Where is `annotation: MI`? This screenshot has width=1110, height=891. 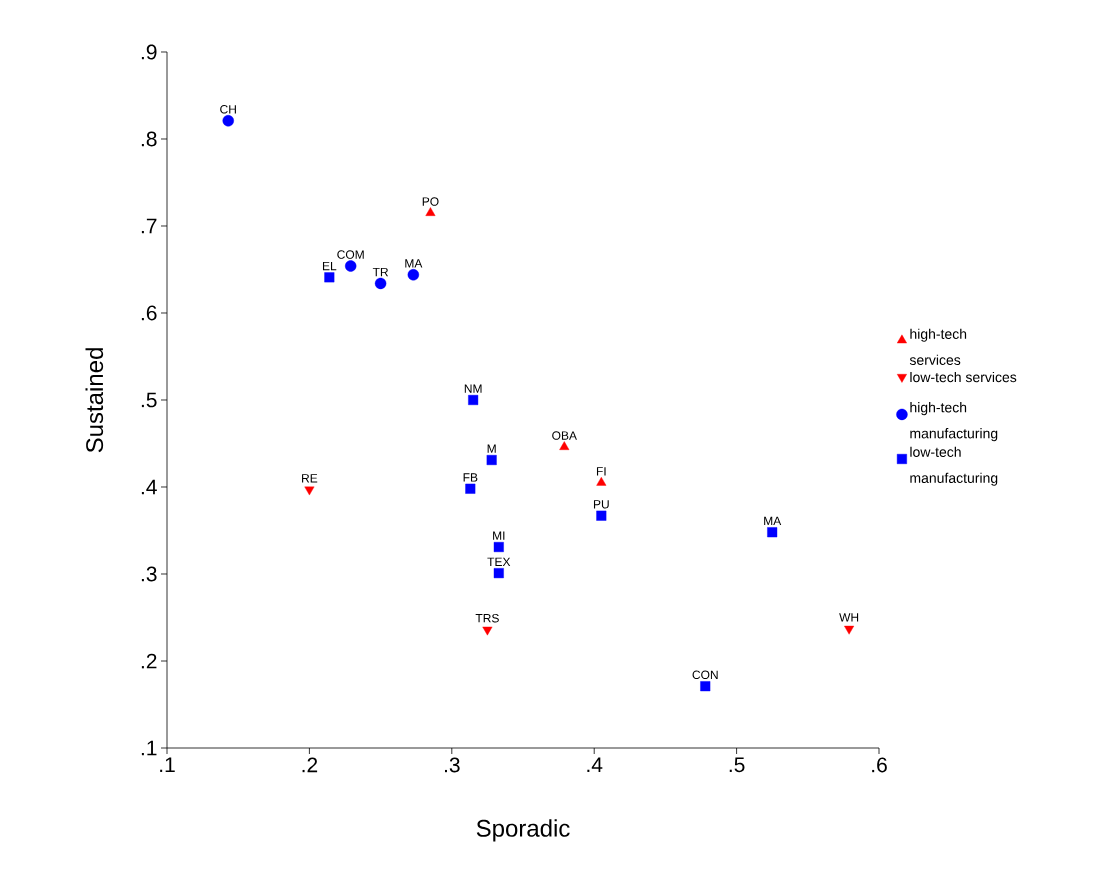
annotation: MI is located at coordinates (499, 535).